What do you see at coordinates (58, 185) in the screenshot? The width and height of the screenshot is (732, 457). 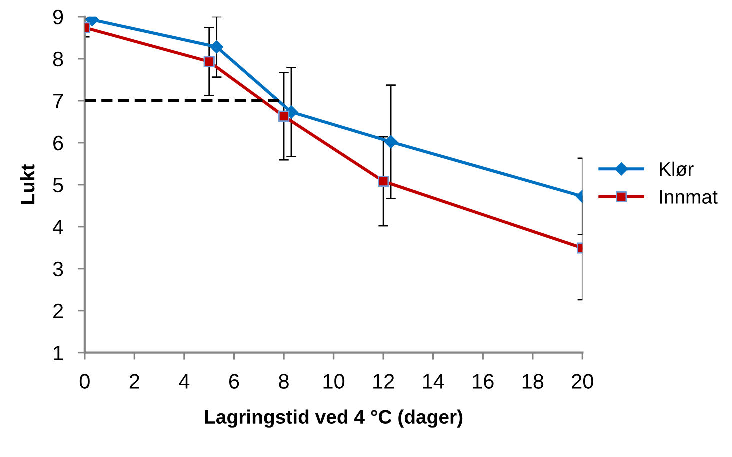 I see `y-tick-label: 5` at bounding box center [58, 185].